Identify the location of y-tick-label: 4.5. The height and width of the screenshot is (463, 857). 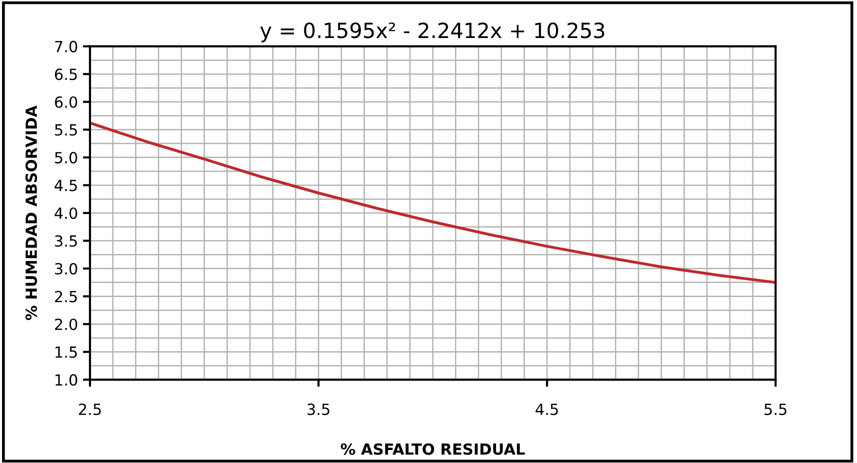
(65, 186).